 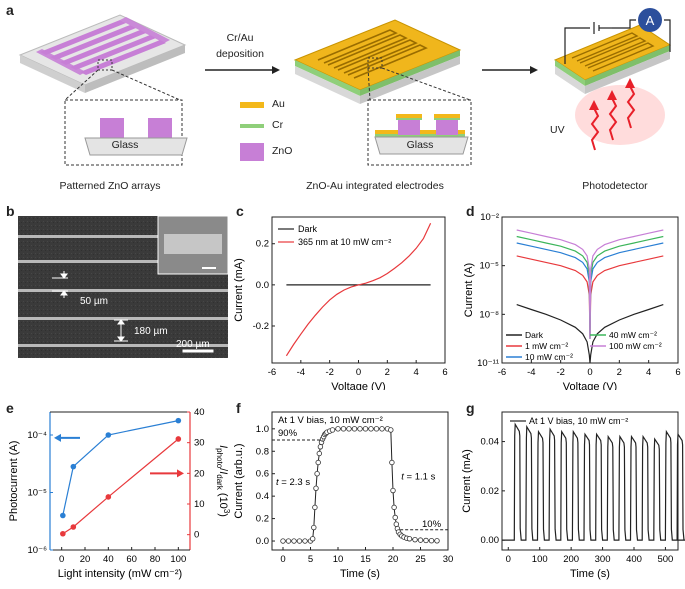 What do you see at coordinates (633, 335) in the screenshot?
I see `legend-label: 40 mW cm⁻²` at bounding box center [633, 335].